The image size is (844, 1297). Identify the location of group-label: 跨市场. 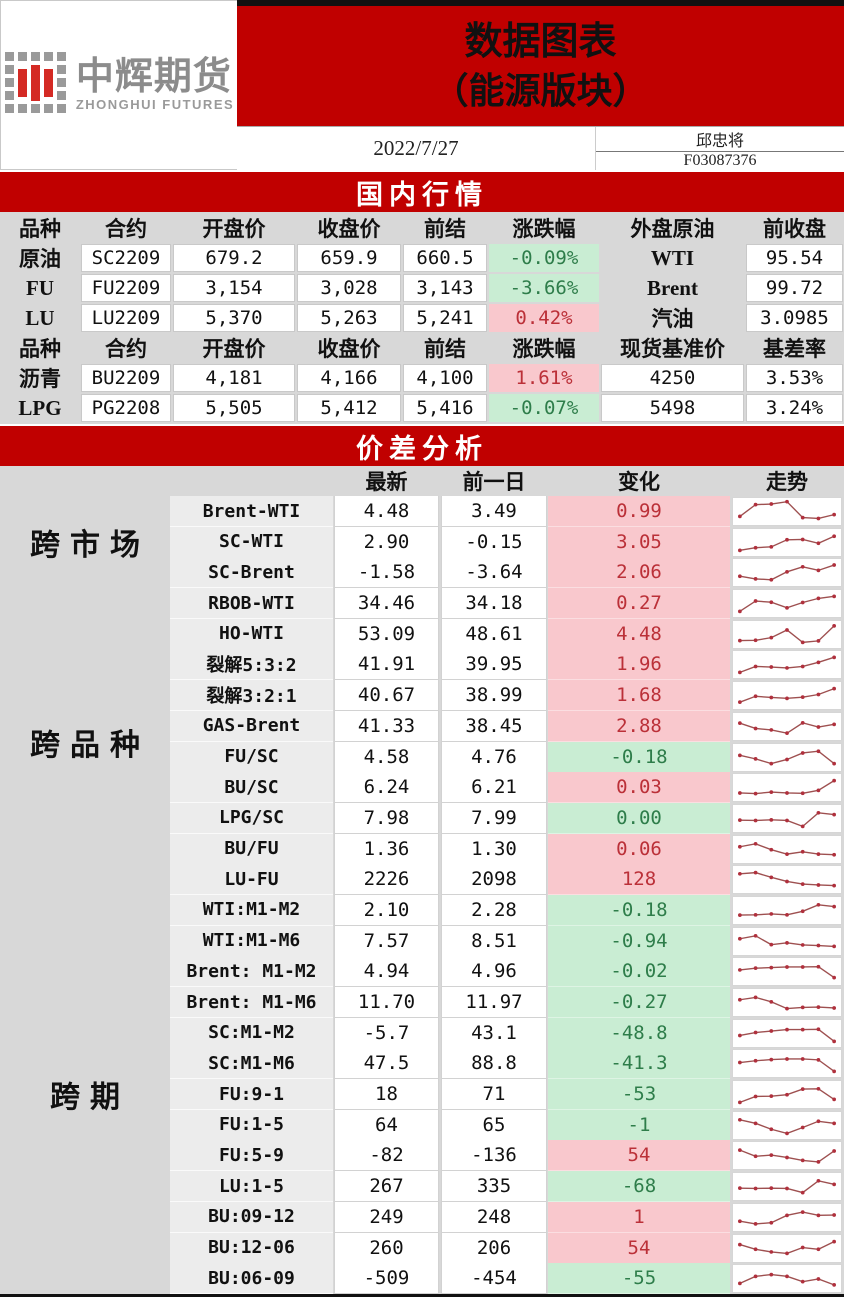
(85, 542).